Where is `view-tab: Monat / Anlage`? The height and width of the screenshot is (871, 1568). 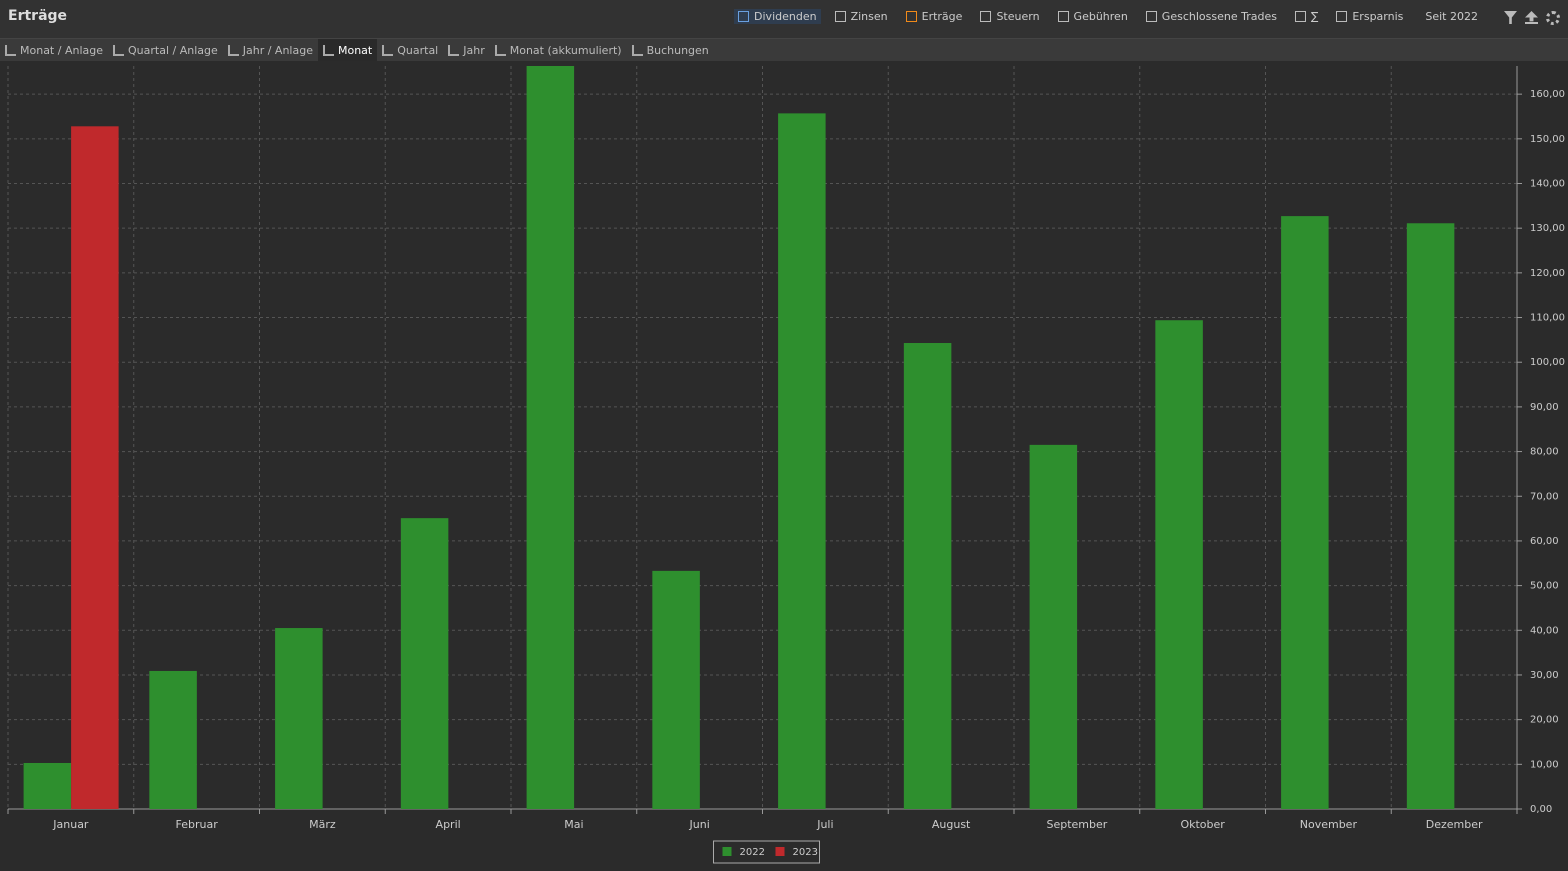 view-tab: Monat / Anlage is located at coordinates (54, 50).